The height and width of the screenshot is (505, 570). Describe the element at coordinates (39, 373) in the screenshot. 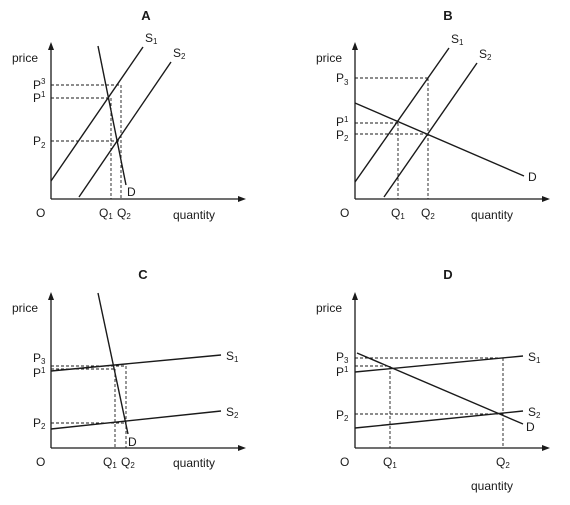

I see `panel-c-p1-label: P1` at that location.